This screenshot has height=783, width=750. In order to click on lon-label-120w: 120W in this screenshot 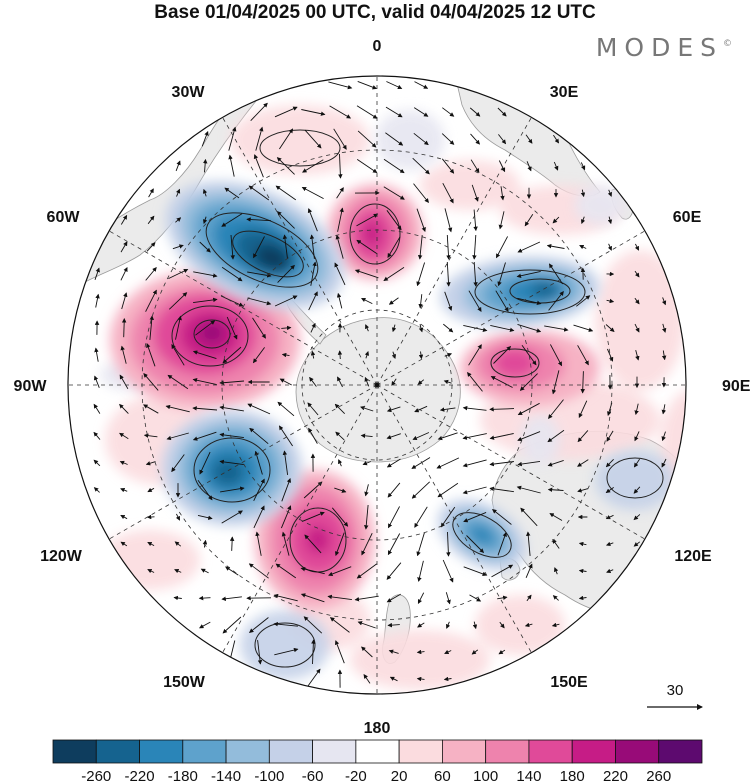, I will do `click(61, 556)`.